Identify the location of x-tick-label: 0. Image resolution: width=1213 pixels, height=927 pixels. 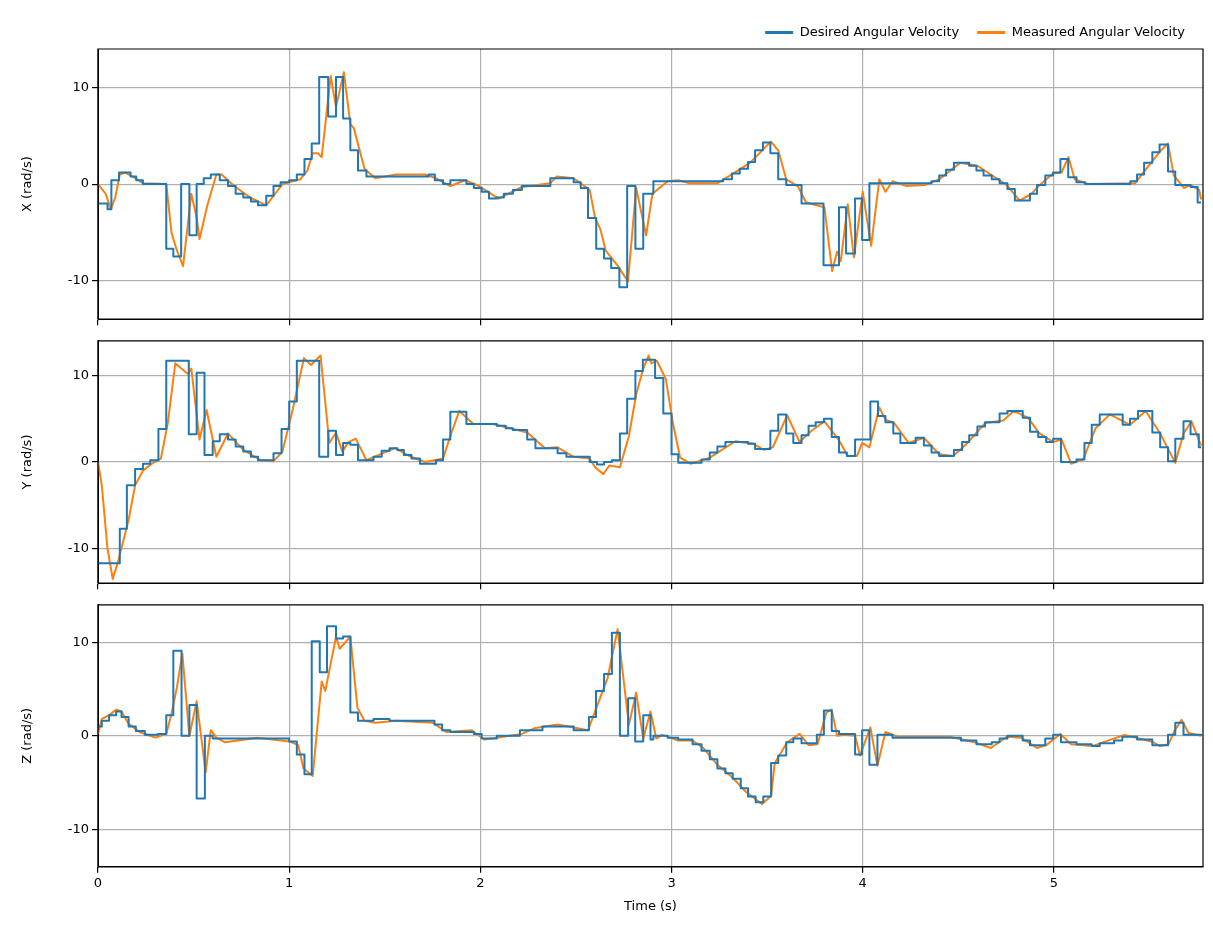
(98, 882).